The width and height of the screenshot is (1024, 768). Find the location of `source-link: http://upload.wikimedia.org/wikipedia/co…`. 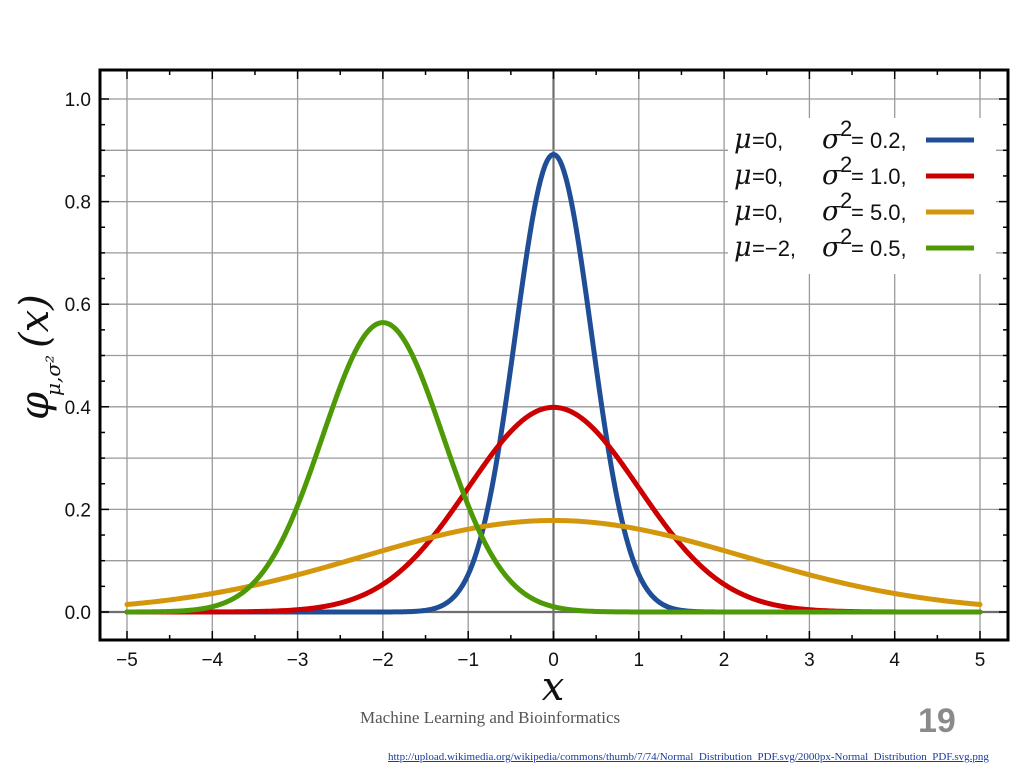

source-link: http://upload.wikimedia.org/wikipedia/co… is located at coordinates (688, 757).